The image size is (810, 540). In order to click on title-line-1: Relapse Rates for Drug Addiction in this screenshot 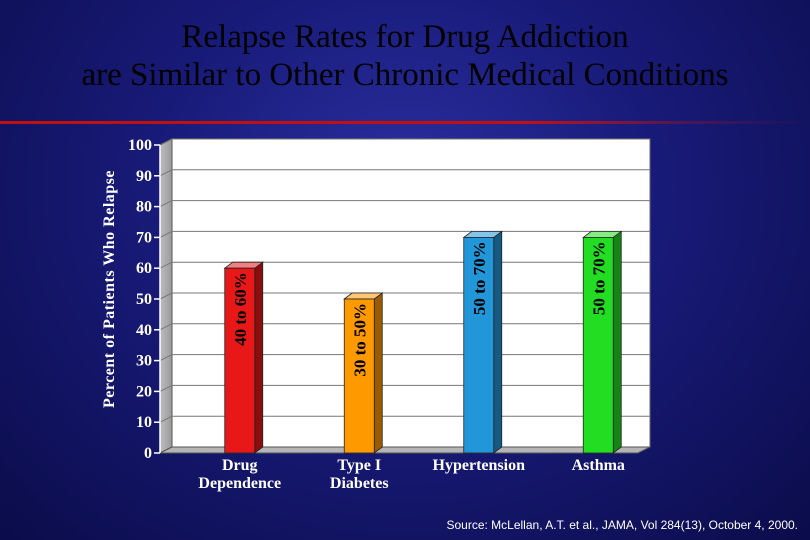, I will do `click(405, 37)`.